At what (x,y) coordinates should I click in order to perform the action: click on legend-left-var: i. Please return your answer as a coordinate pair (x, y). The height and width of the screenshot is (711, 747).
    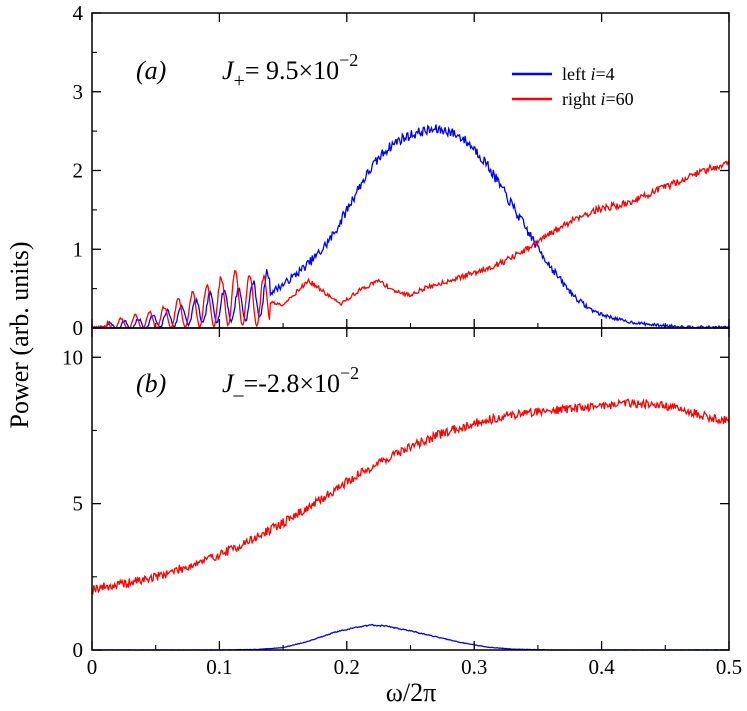
    Looking at the image, I should click on (593, 74).